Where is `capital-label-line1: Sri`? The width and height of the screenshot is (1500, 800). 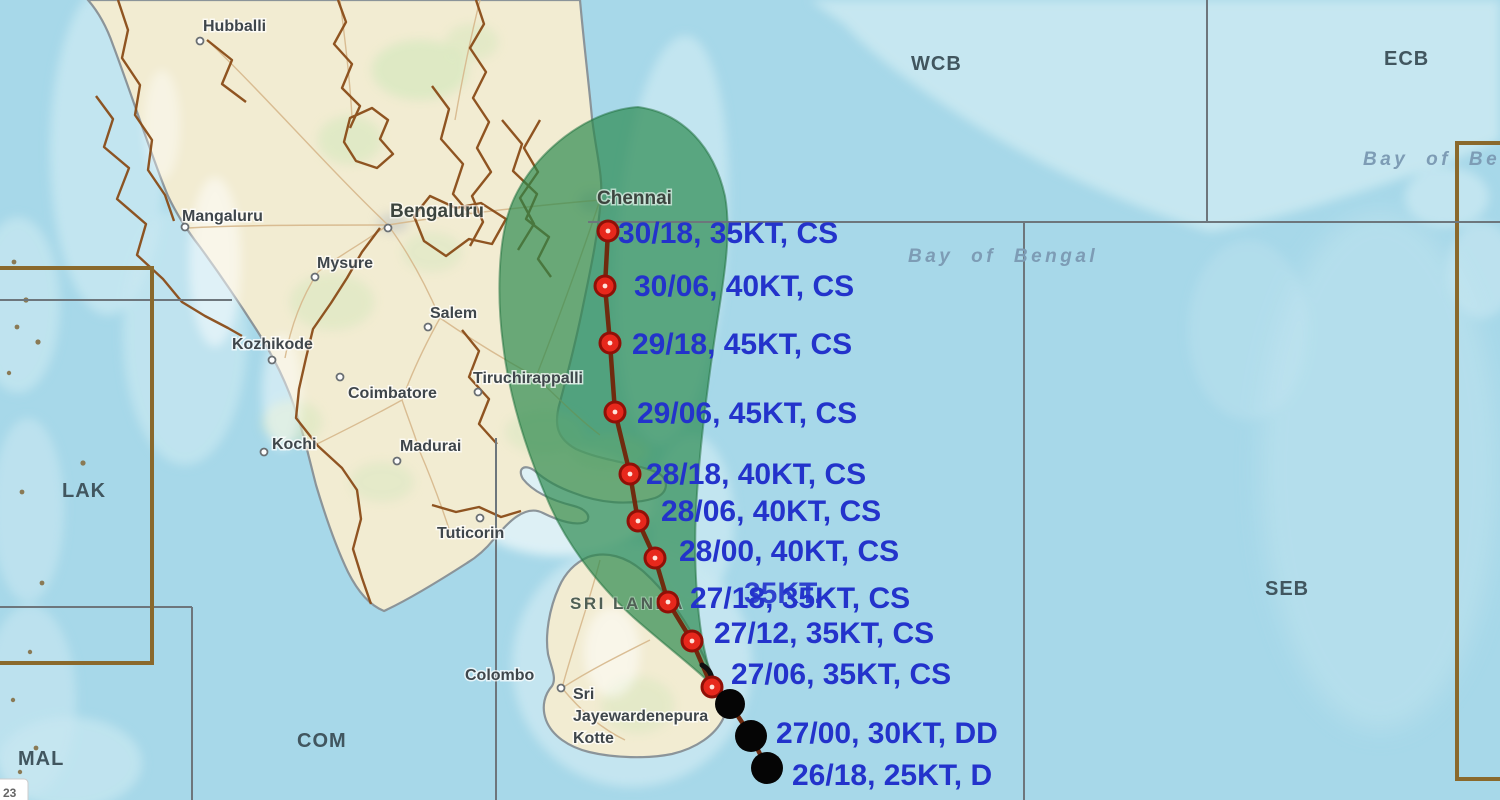
capital-label-line1: Sri is located at coordinates (583, 694).